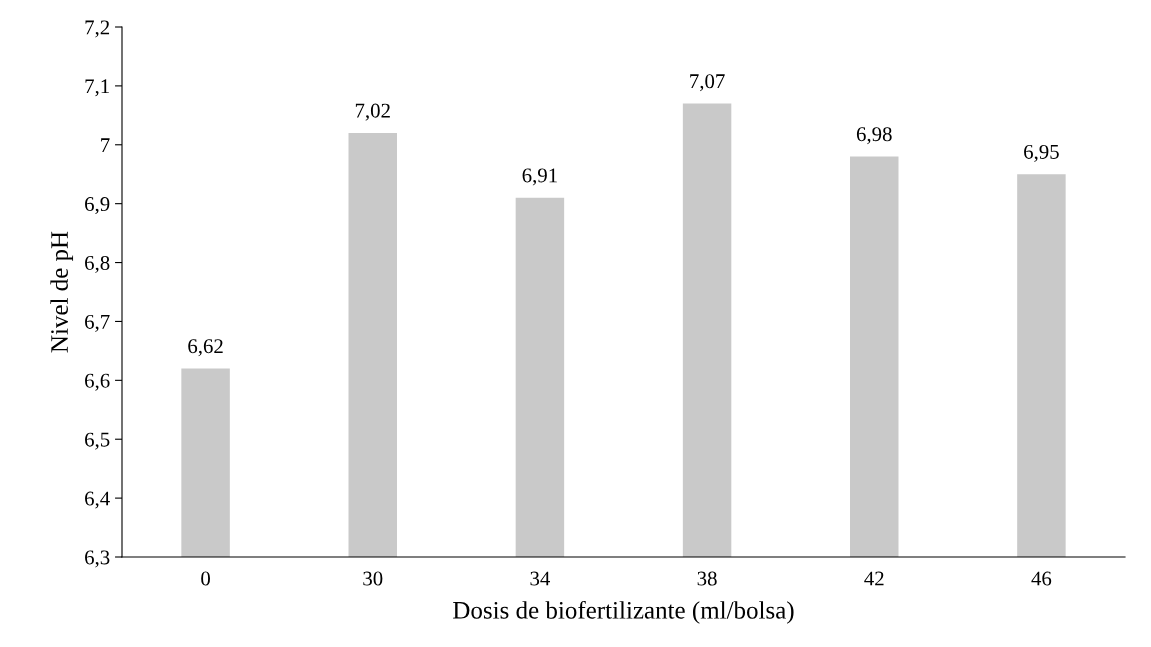 The height and width of the screenshot is (647, 1151). I want to click on x-tick-label: 42, so click(874, 578).